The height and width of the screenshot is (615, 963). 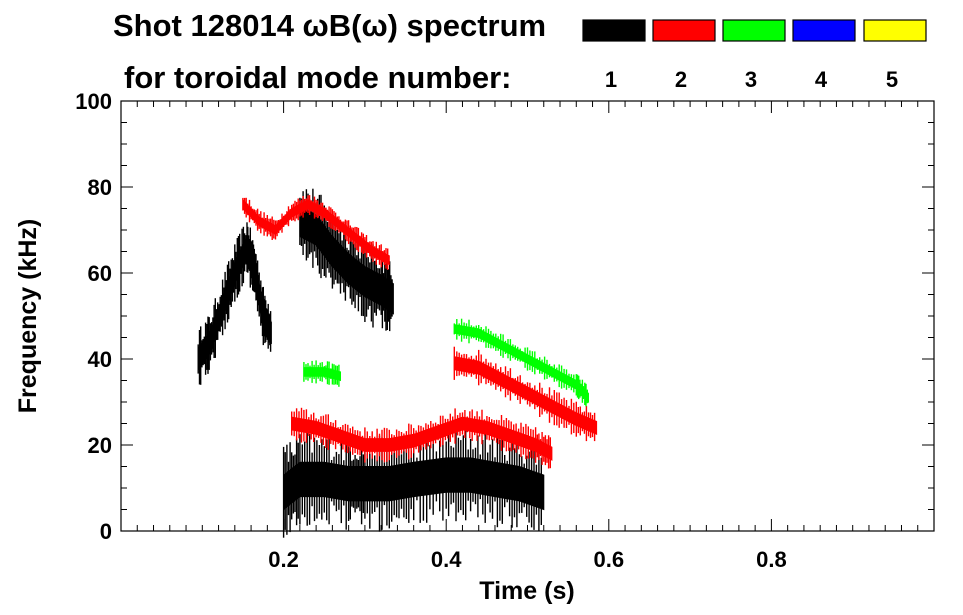 I want to click on y-tick-label: 40, so click(x=100, y=359).